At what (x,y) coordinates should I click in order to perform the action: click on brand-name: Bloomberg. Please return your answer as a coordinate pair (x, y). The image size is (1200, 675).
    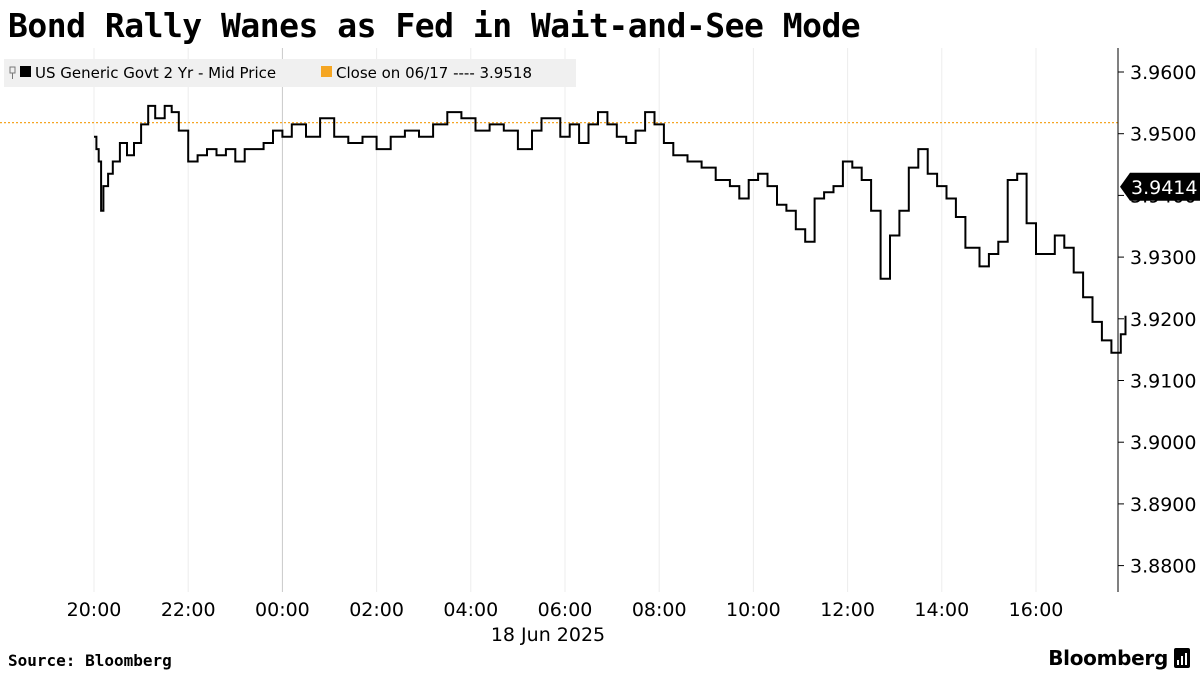
    Looking at the image, I should click on (1108, 658).